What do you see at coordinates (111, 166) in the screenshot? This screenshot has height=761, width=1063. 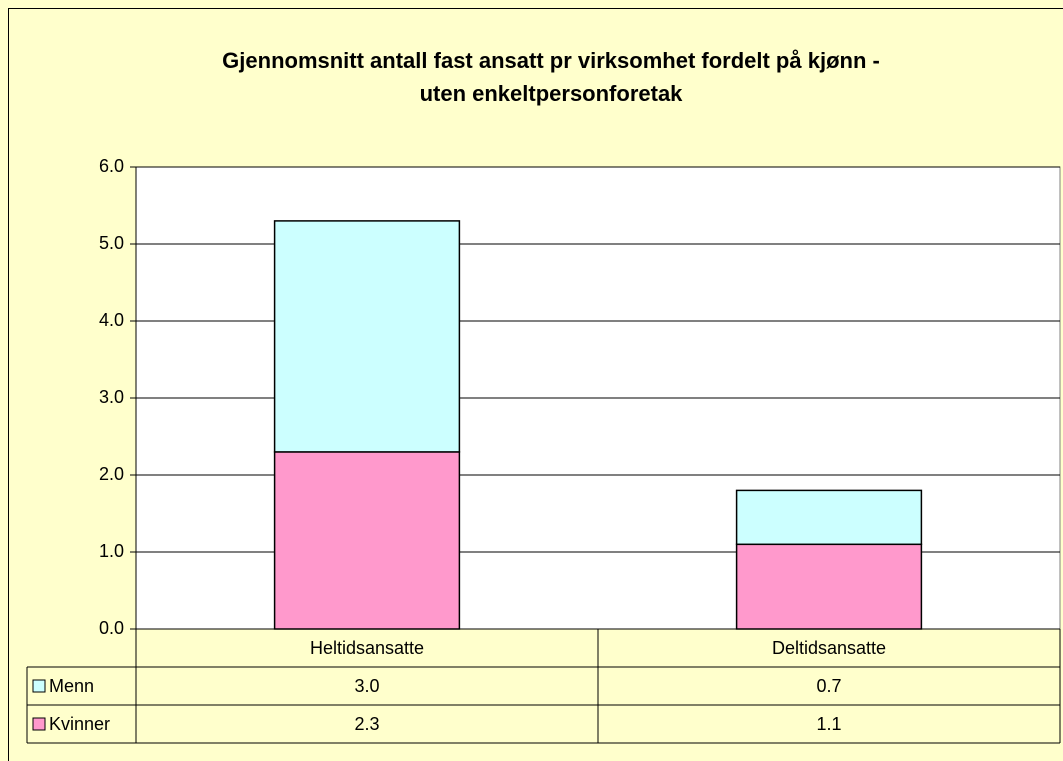 I see `y-tick-label: 6.0` at bounding box center [111, 166].